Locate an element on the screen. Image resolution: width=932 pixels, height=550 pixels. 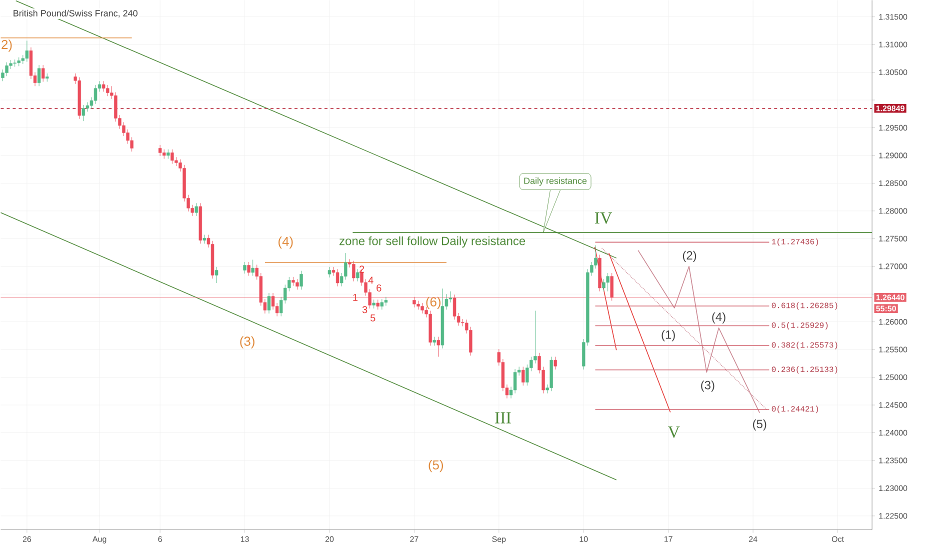
annotation: 1 is located at coordinates (355, 297).